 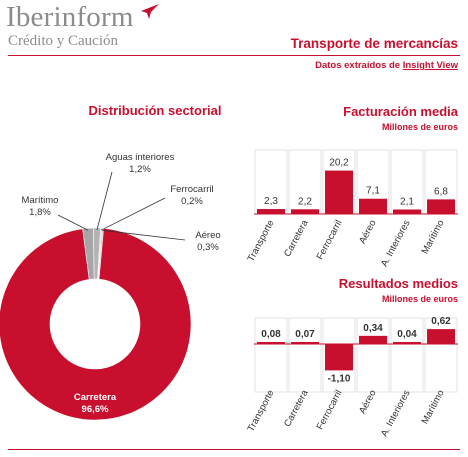 I want to click on brand-name: Iberinform, so click(x=70, y=17).